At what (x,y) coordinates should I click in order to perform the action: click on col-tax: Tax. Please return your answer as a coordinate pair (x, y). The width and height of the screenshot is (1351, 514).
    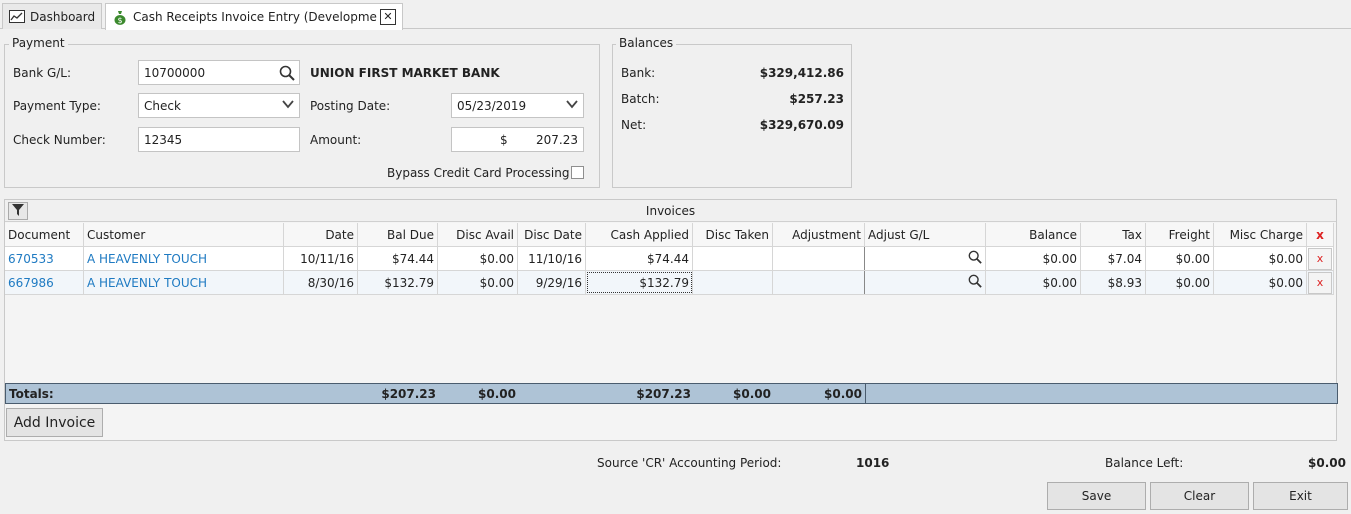
    Looking at the image, I should click on (1113, 234).